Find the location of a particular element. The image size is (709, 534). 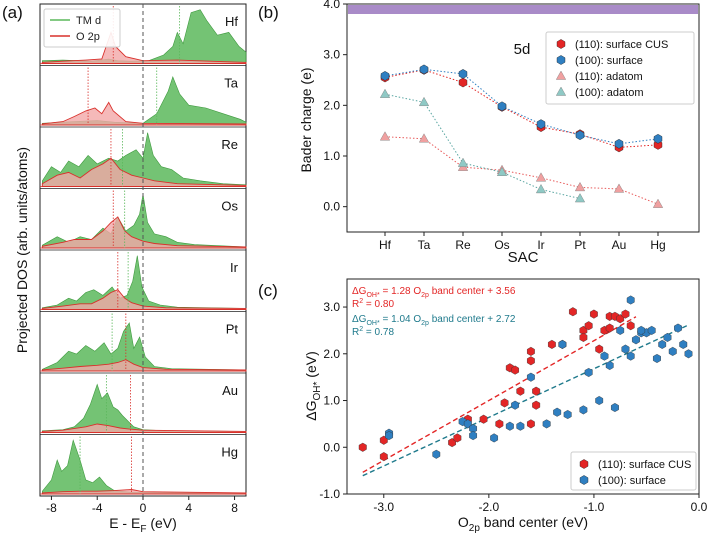

fit1-r2-label: R is located at coordinates (355, 304).